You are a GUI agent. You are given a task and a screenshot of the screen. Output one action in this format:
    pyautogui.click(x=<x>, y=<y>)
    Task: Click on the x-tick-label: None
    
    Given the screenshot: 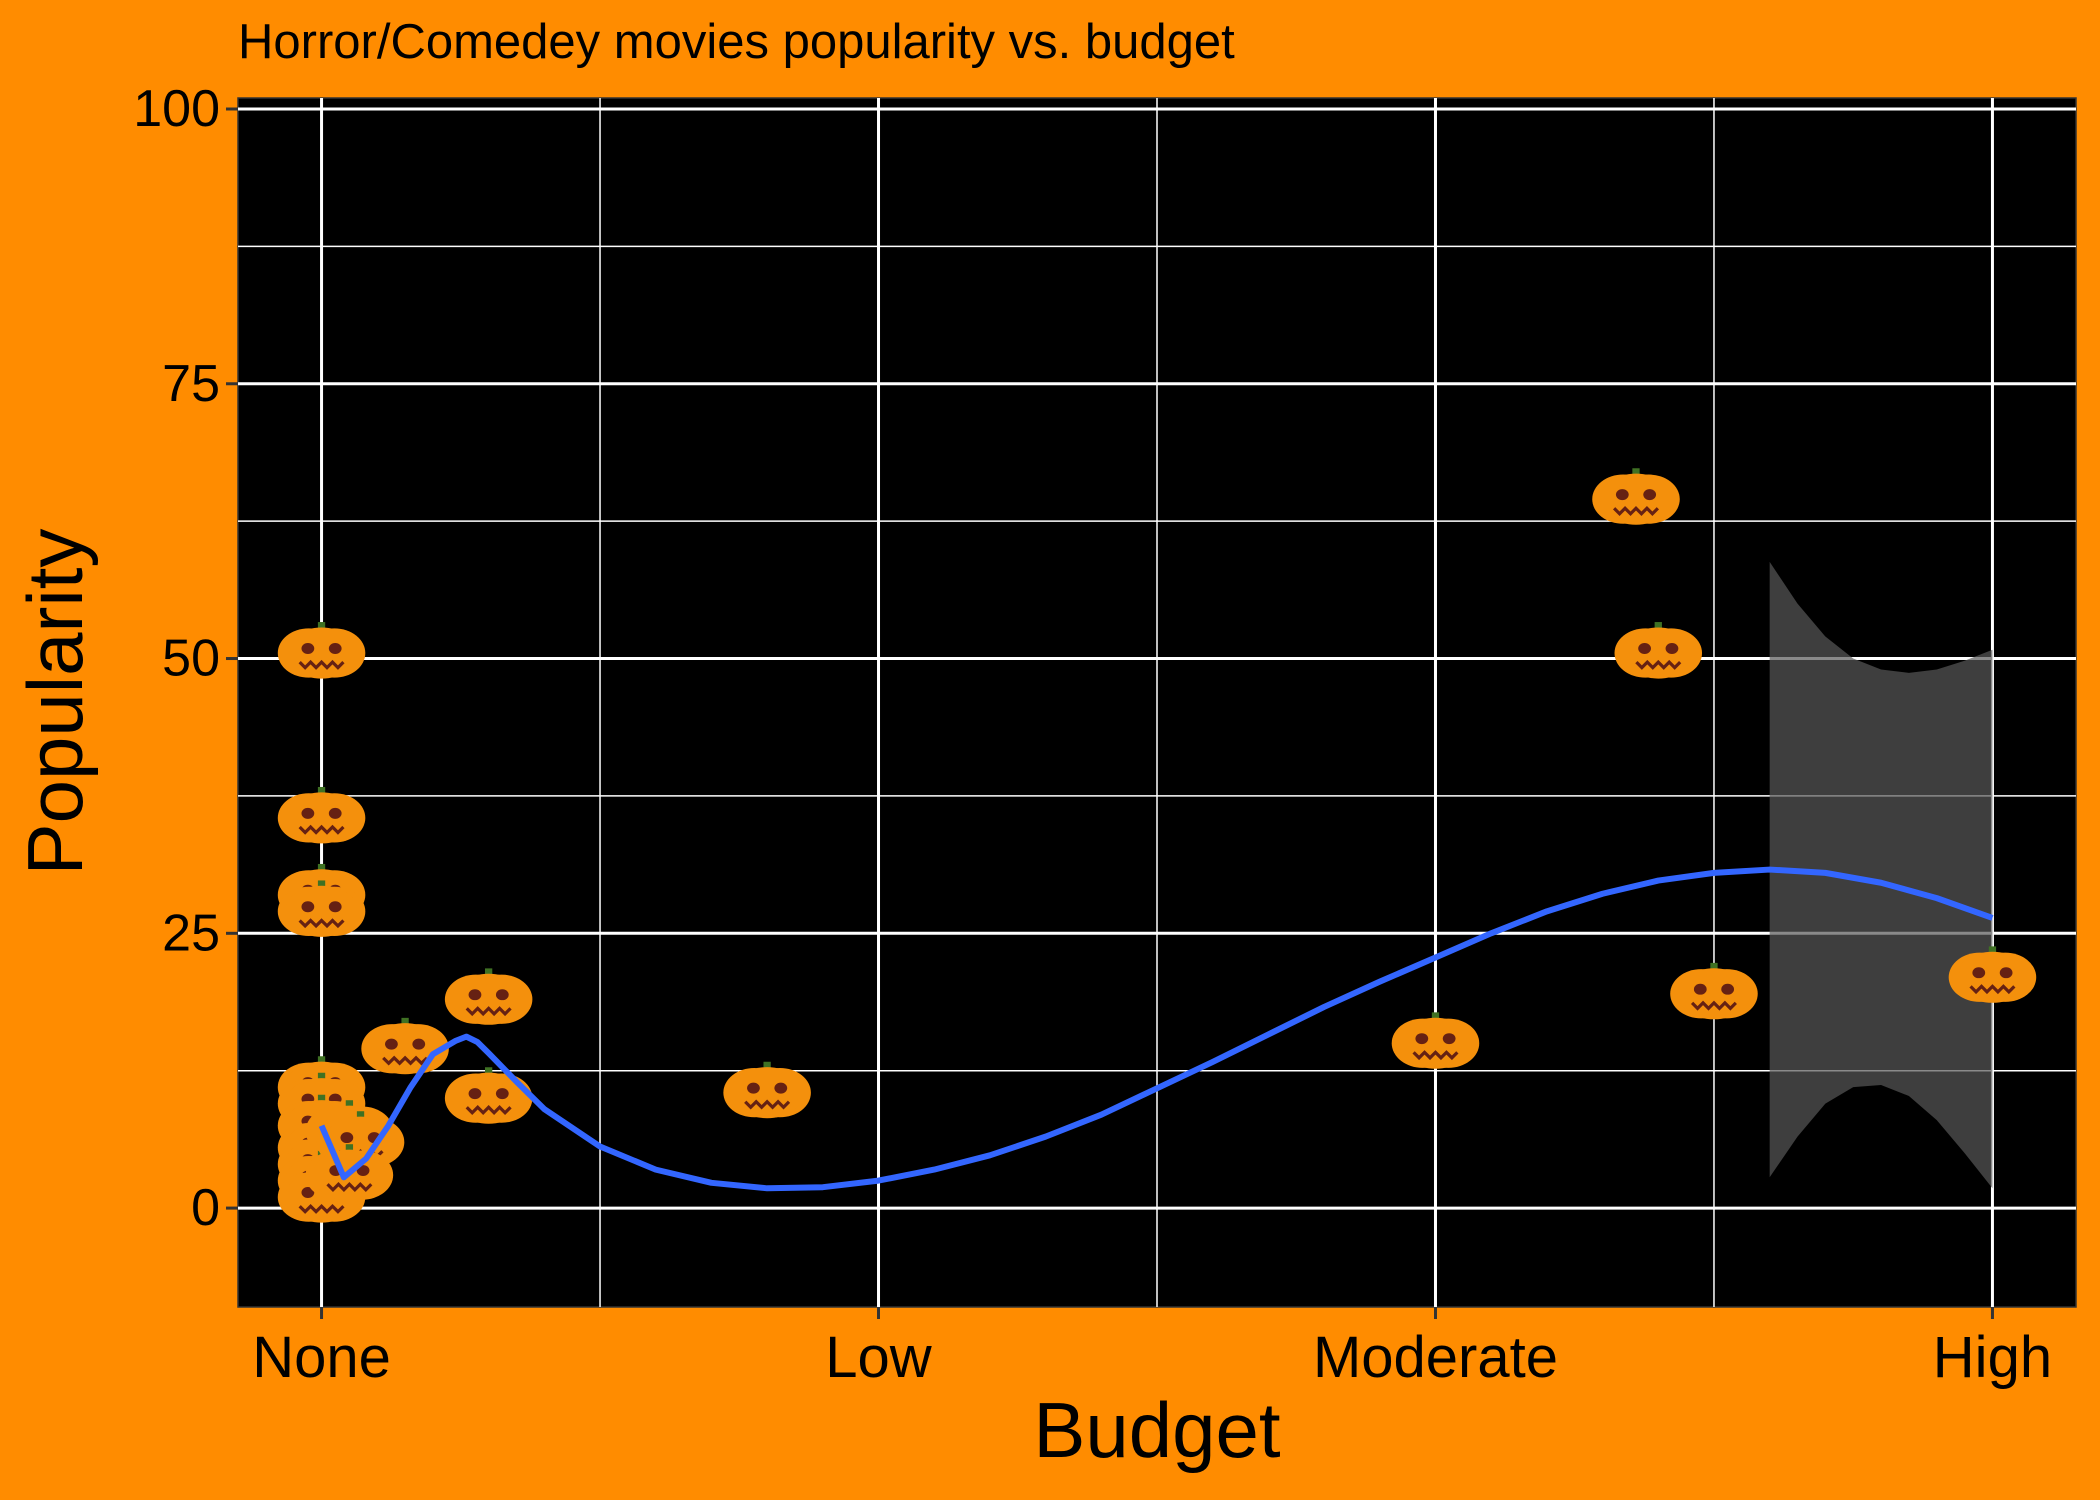 What is the action you would take?
    pyautogui.click(x=321, y=1357)
    